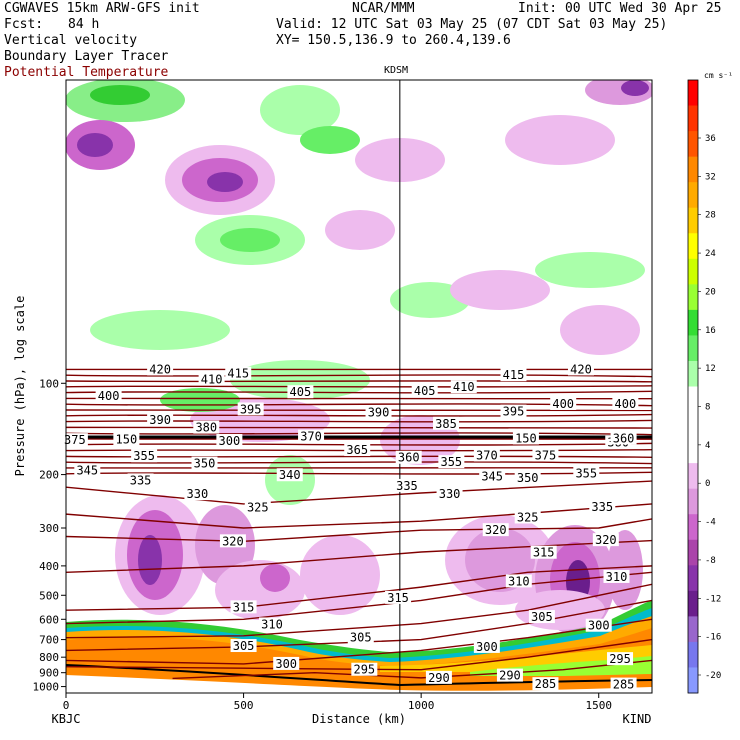  Describe the element at coordinates (258, 508) in the screenshot. I see `theta-label: 325` at that location.